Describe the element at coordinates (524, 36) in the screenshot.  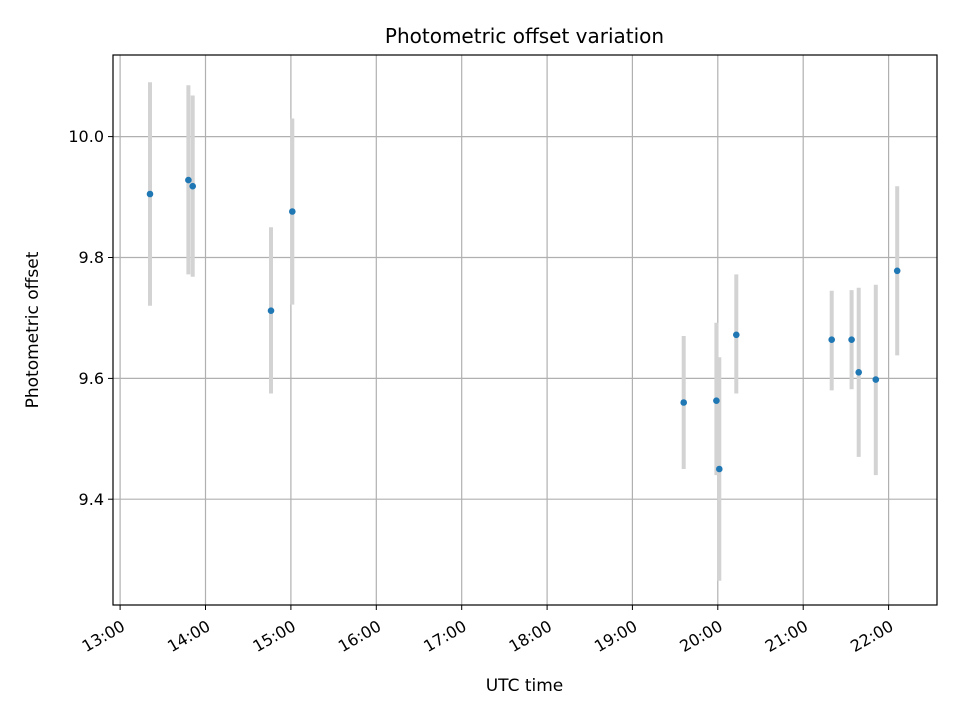
I see `chart-title: Photometric offset variation` at that location.